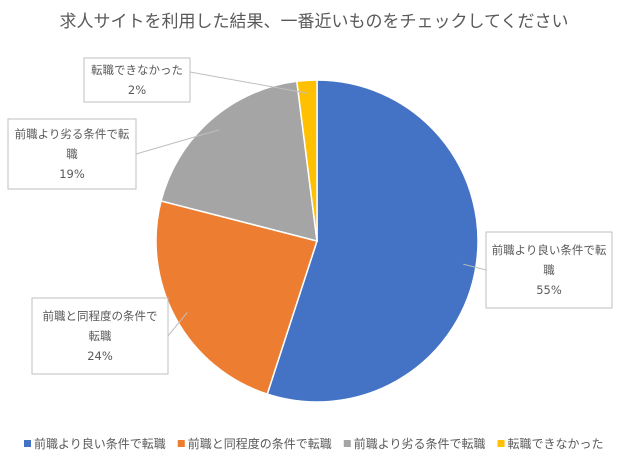 The image size is (628, 465). I want to click on data-label-category: 前職より良い条件で転, so click(549, 250).